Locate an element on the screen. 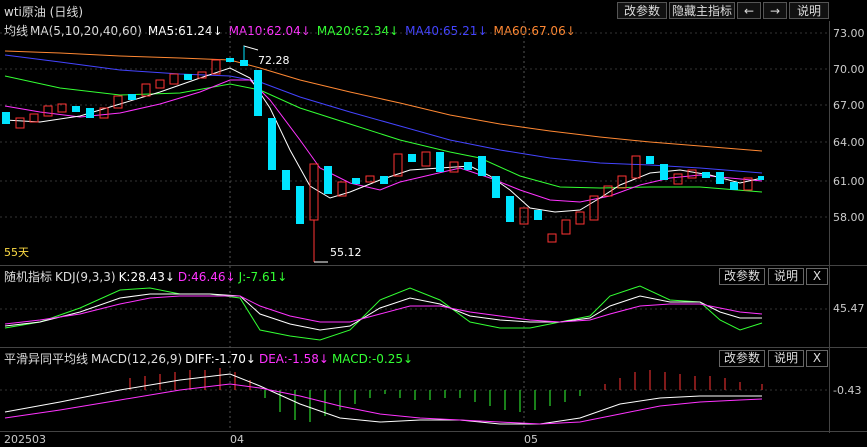 The width and height of the screenshot is (867, 447). high-marker is located at coordinates (251, 48).